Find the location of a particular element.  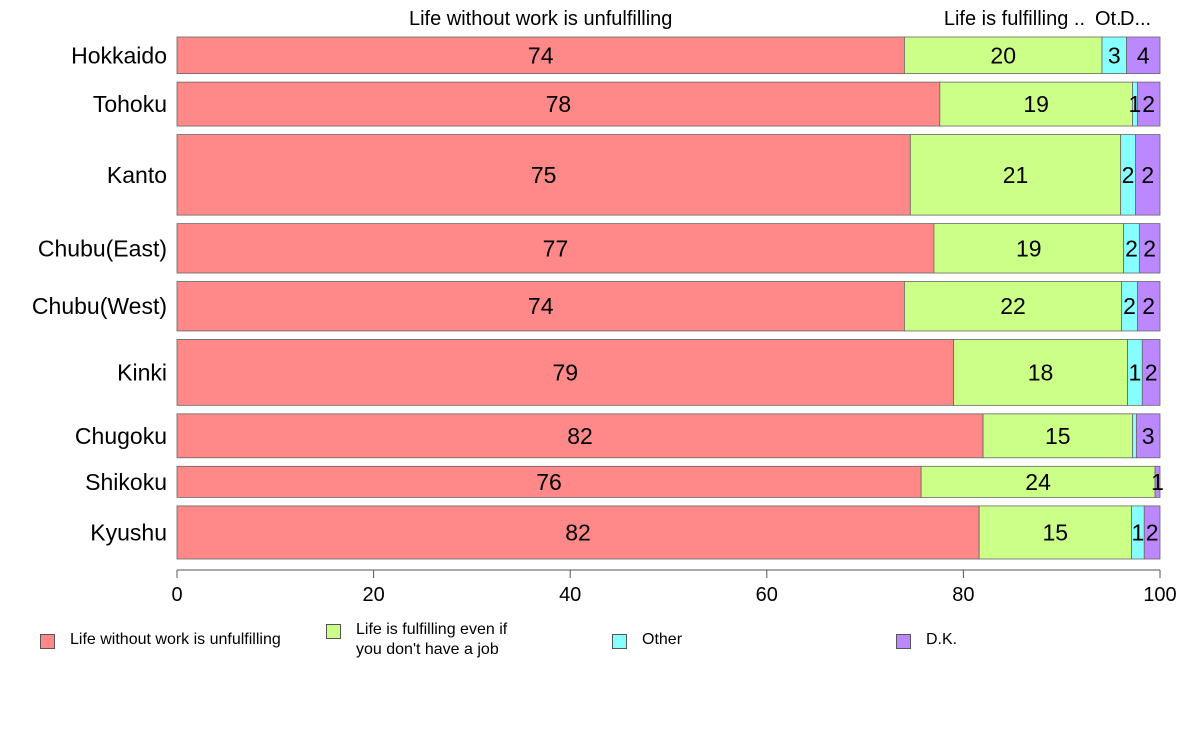

category-label: Chubu(East) is located at coordinates (102, 248).